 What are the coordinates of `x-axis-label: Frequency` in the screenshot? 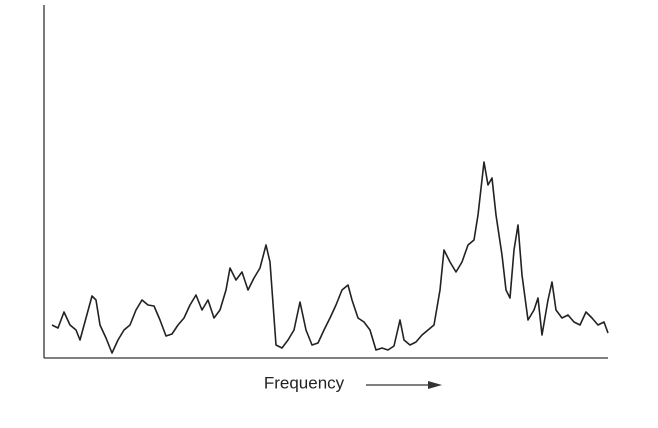 It's located at (304, 382).